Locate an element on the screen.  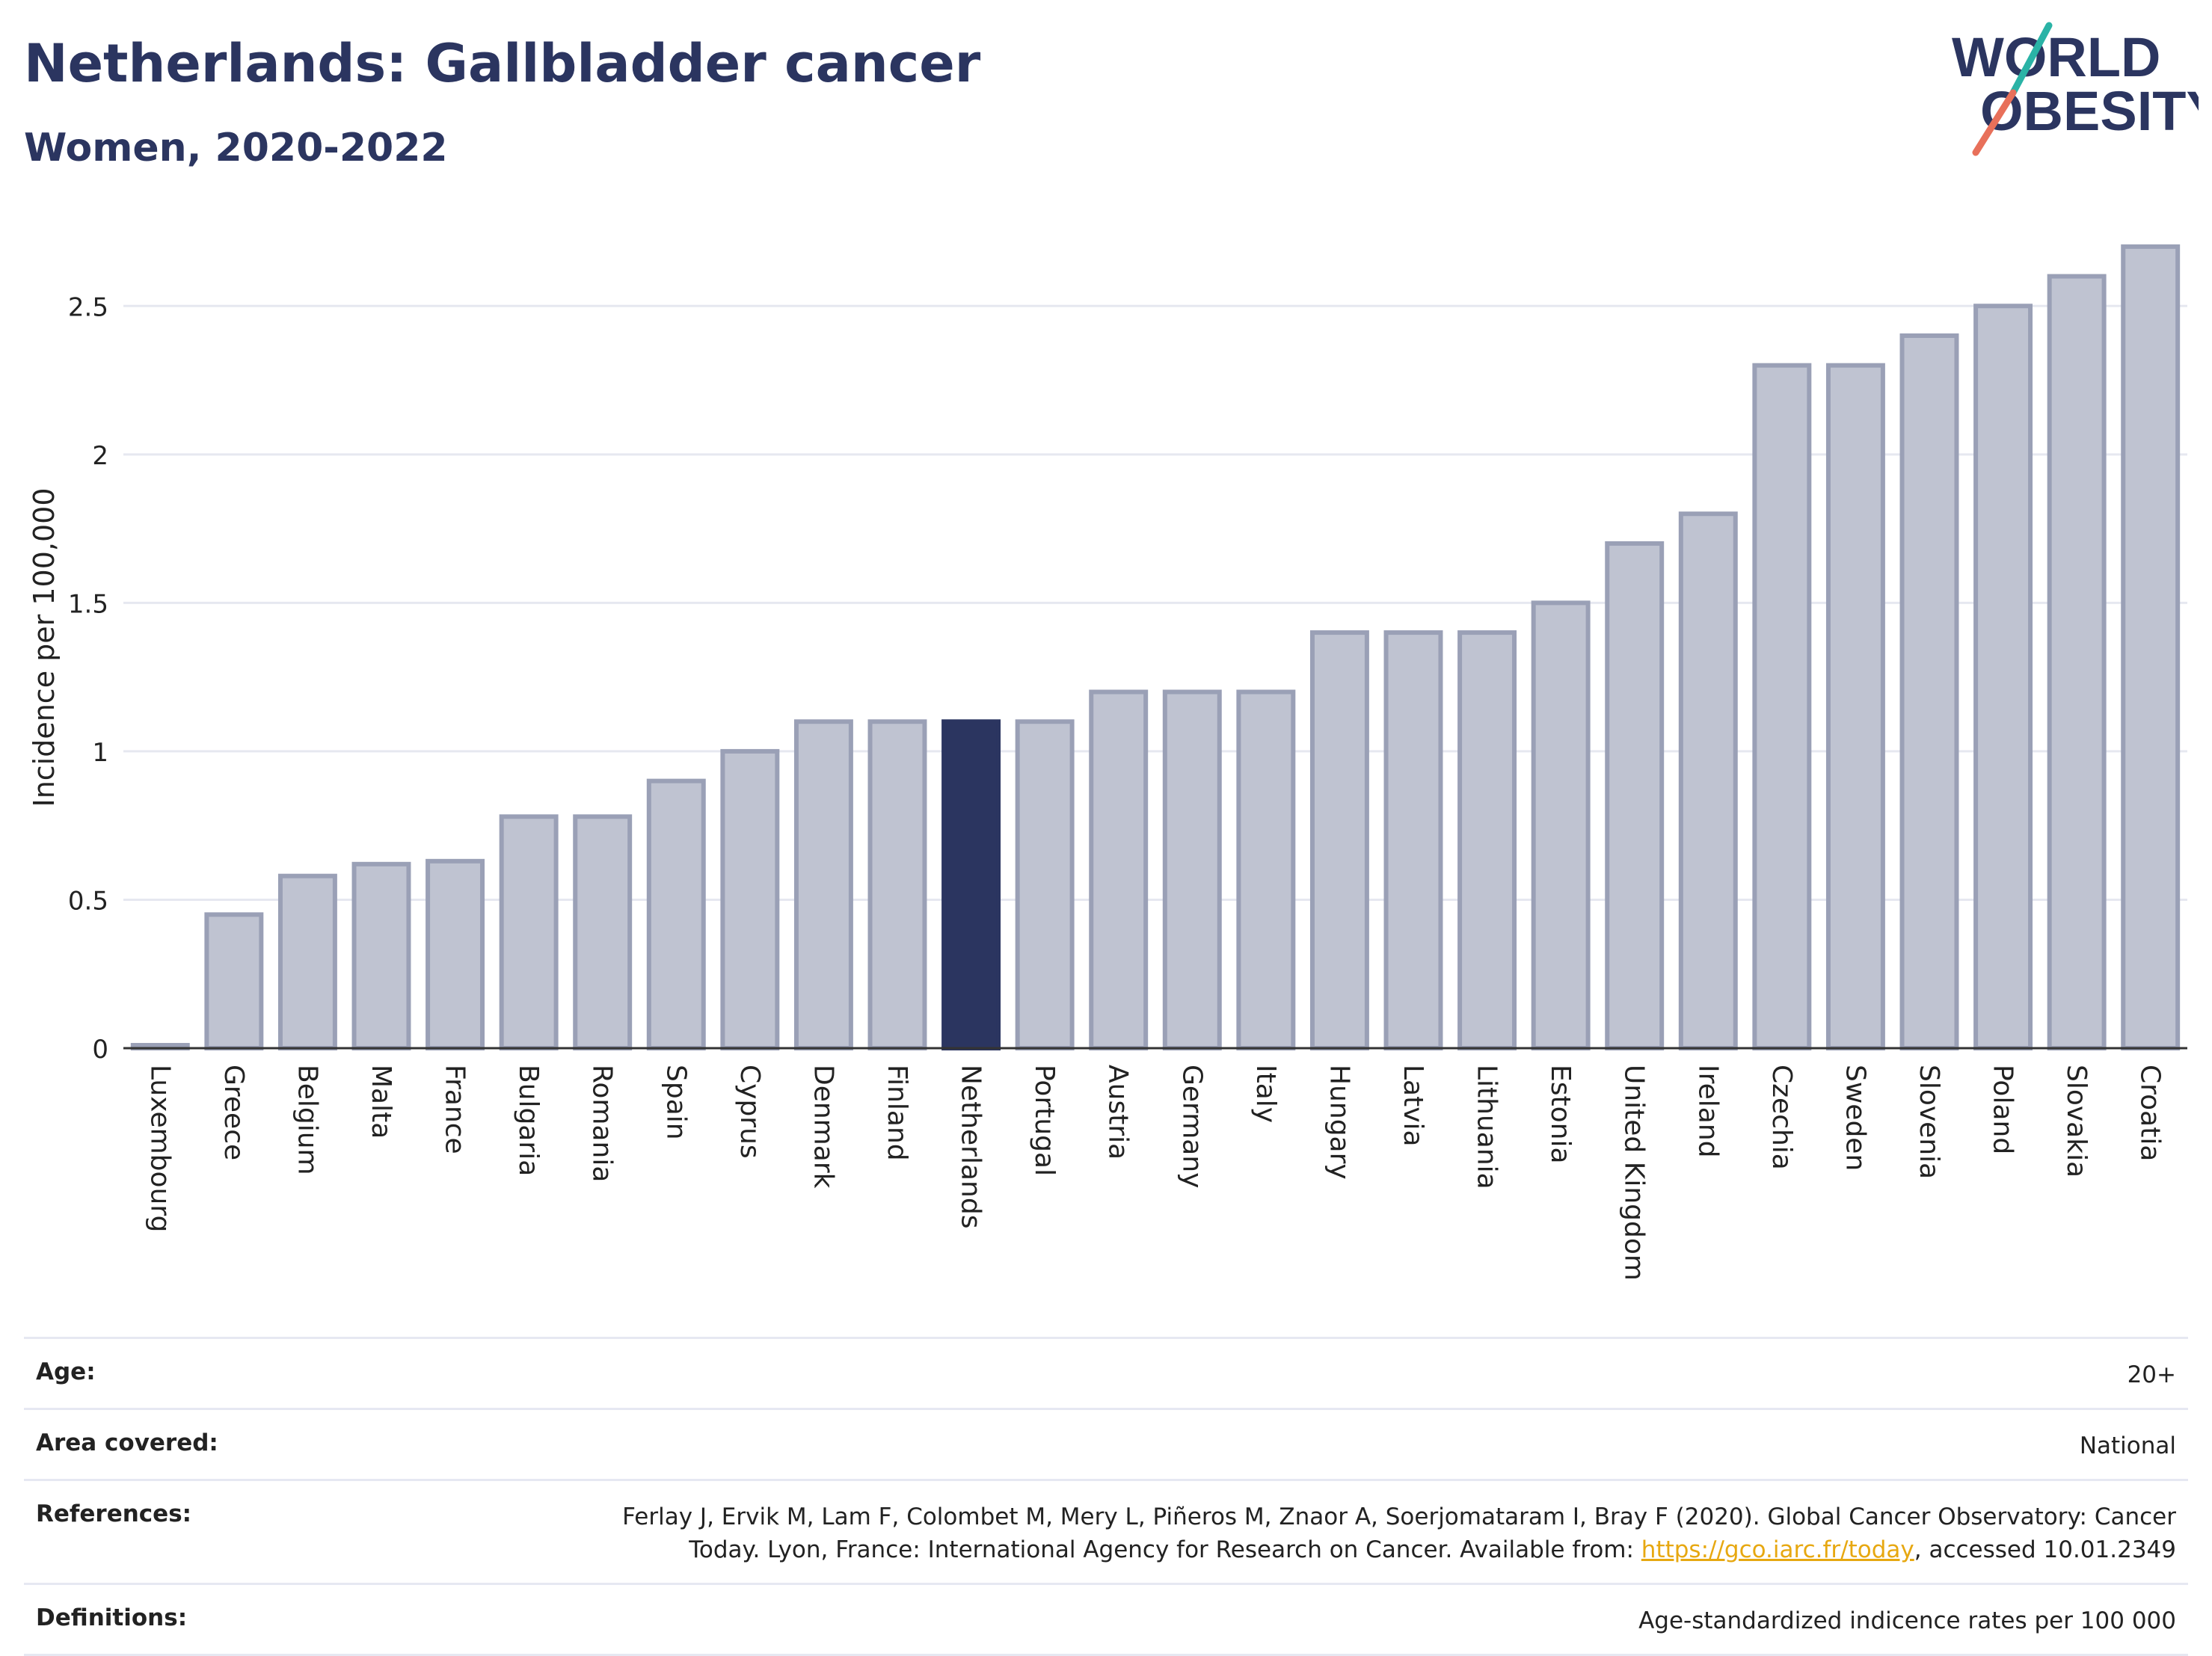
x-tick-label: Belgium is located at coordinates (307, 1120).